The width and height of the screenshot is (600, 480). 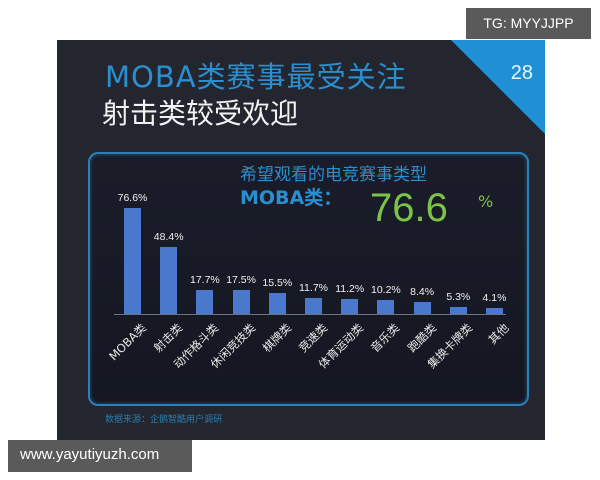 What do you see at coordinates (521, 73) in the screenshot?
I see `page-number: 28` at bounding box center [521, 73].